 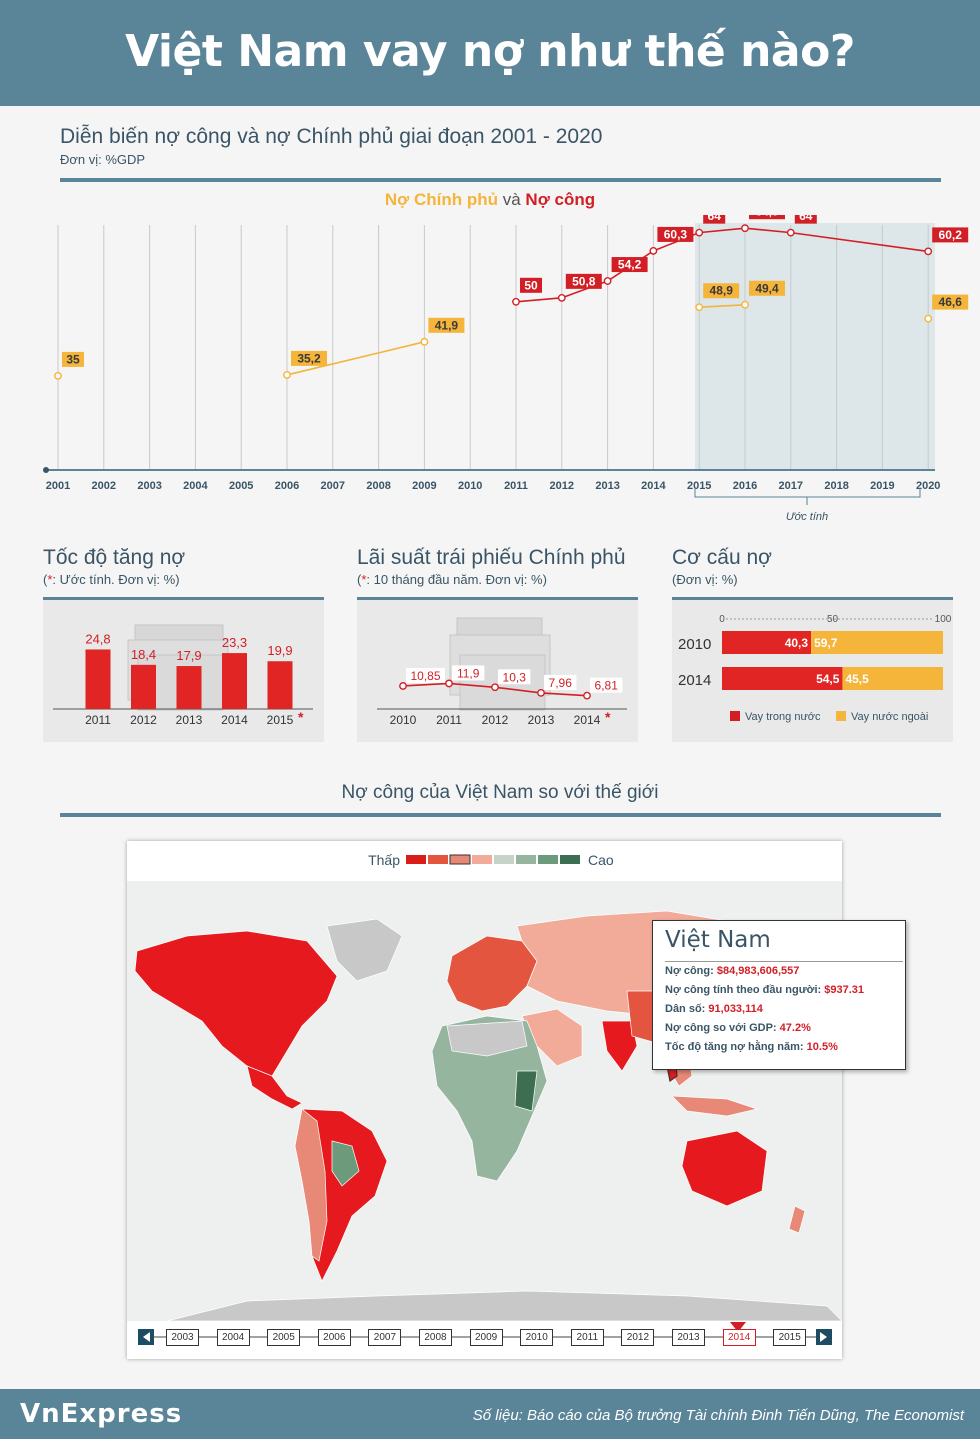 I want to click on x-tick-label: 2001, so click(x=58, y=486).